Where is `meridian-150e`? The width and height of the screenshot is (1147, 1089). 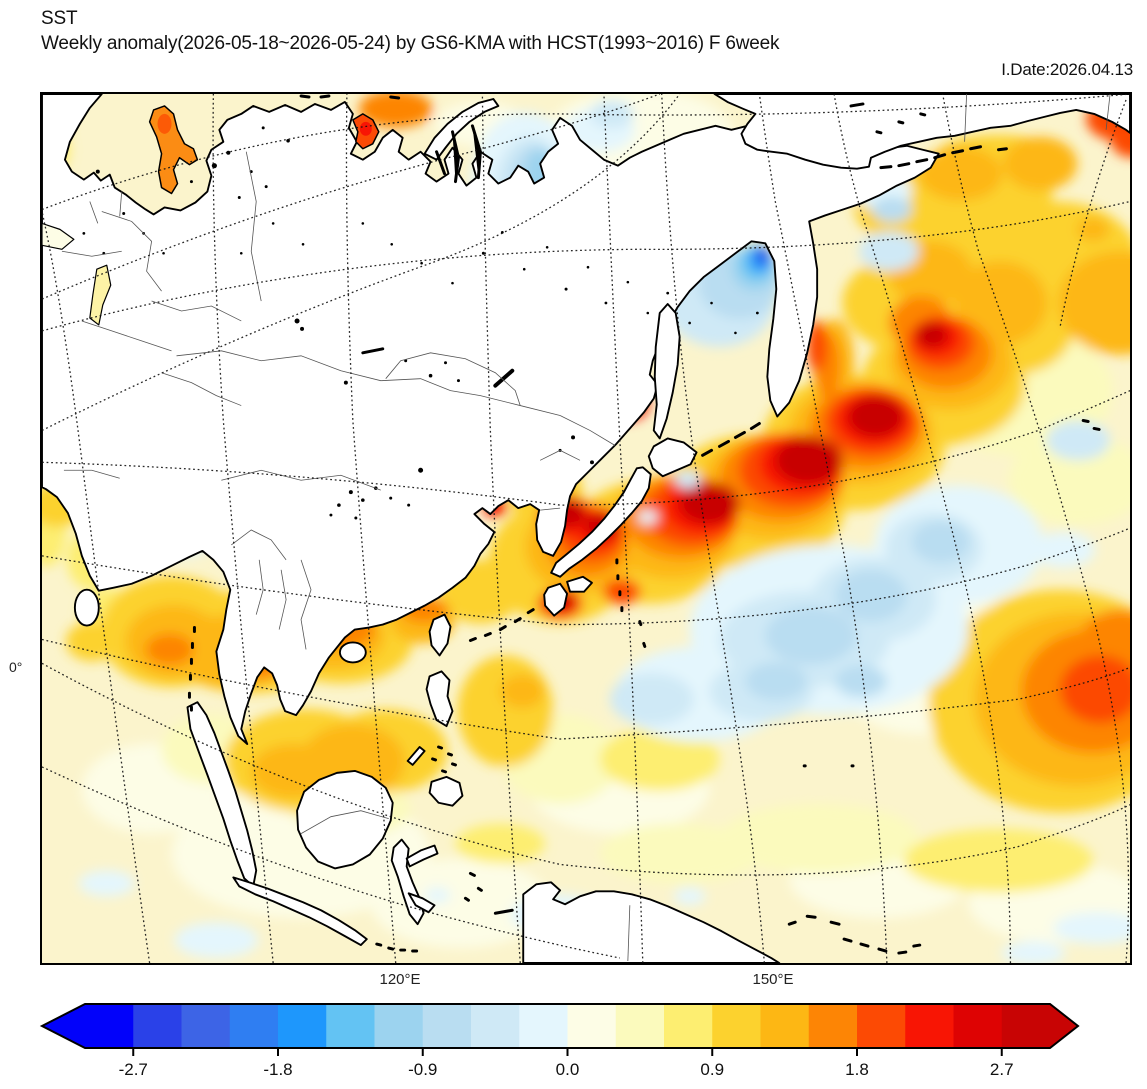 meridian-150e is located at coordinates (713, 528).